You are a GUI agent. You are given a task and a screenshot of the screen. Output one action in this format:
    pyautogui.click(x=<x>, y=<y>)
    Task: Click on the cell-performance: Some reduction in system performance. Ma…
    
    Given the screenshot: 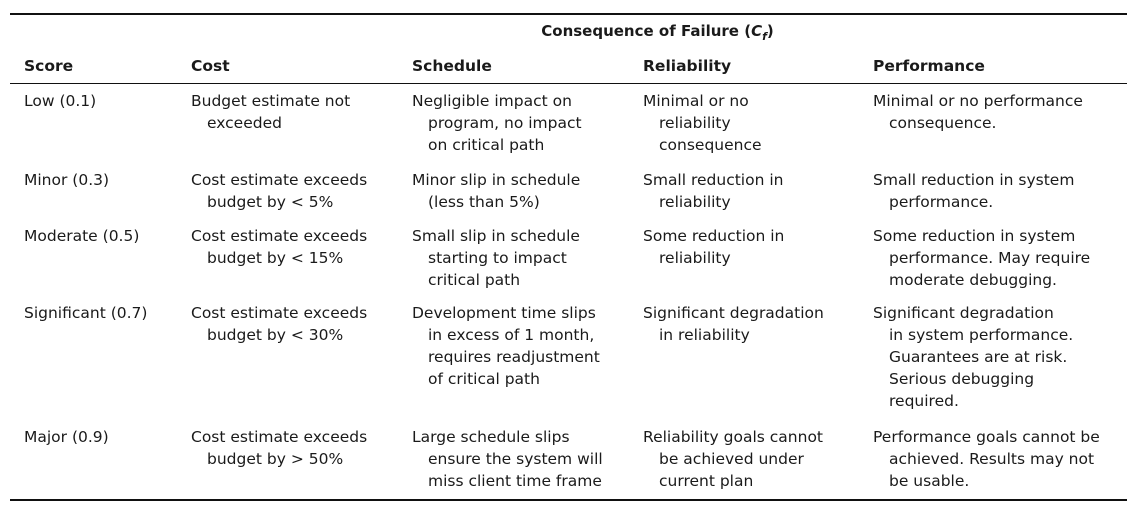 What is the action you would take?
    pyautogui.click(x=982, y=258)
    